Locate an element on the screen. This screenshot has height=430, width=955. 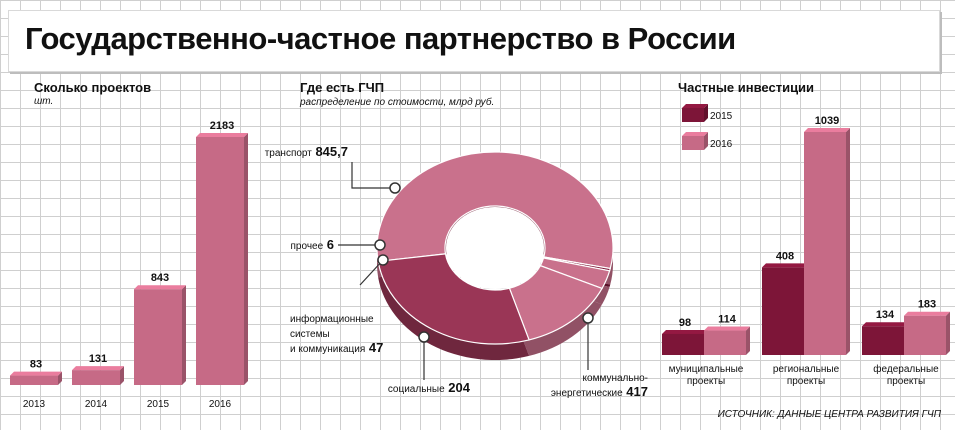
legend-swatch-2016-side is located at coordinates (706, 141).